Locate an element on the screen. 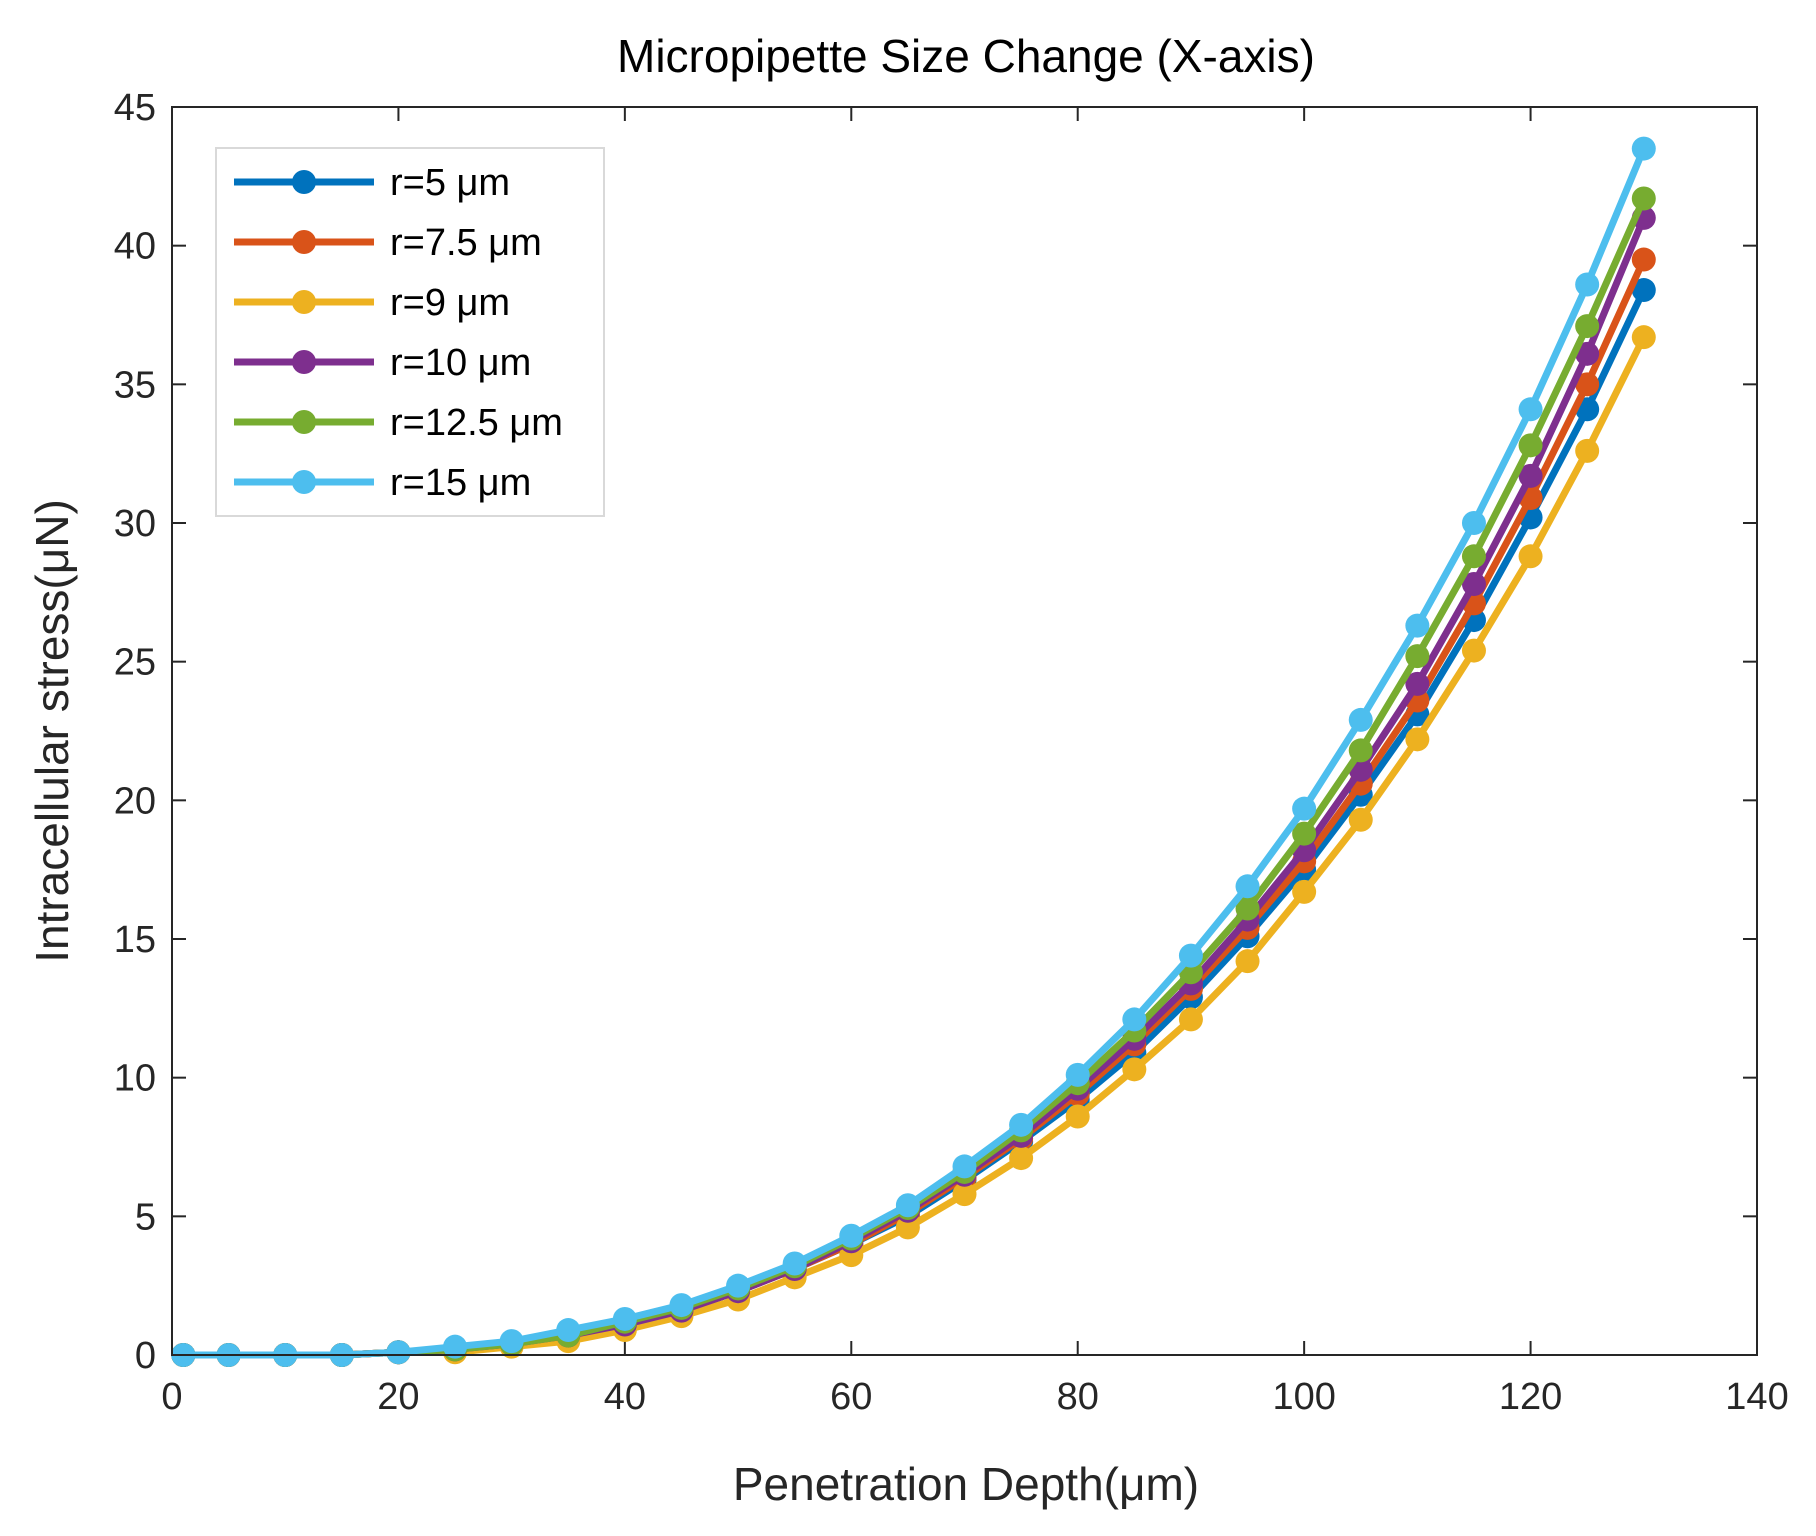  legend-label: r=12.5 μm is located at coordinates (476, 423).